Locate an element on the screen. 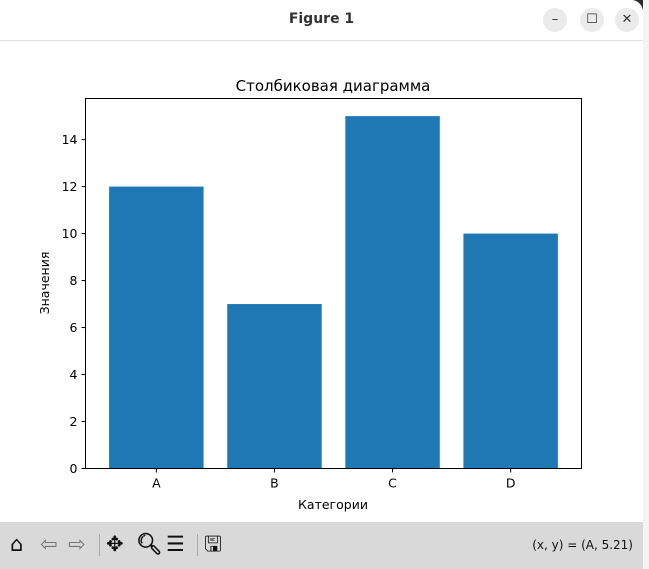 The width and height of the screenshot is (649, 569). window-title: Figure 1 is located at coordinates (321, 19).